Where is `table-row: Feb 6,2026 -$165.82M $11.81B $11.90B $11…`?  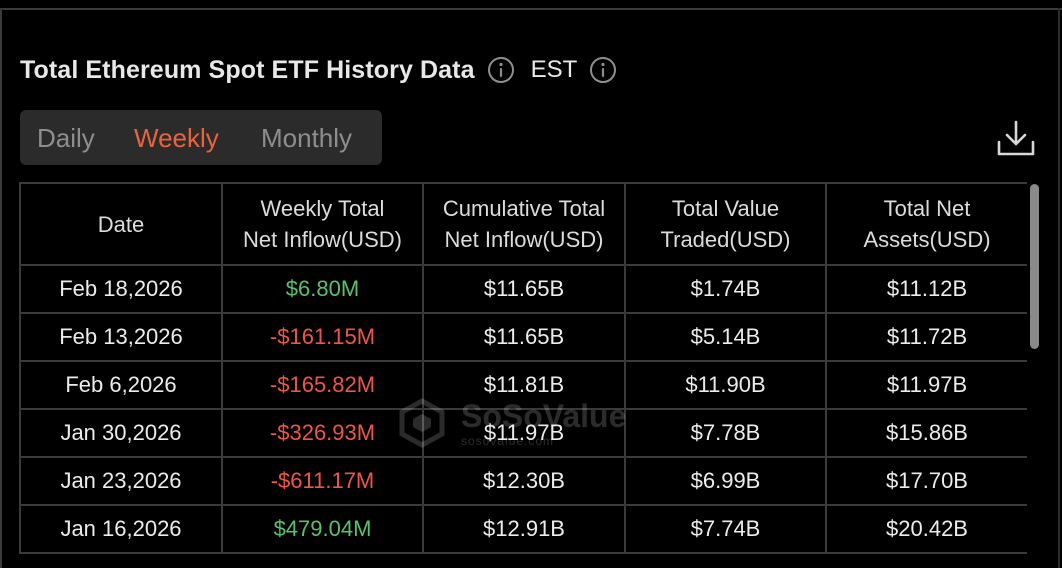 table-row: Feb 6,2026 -$165.82M $11.81B $11.90B $11… is located at coordinates (523, 385).